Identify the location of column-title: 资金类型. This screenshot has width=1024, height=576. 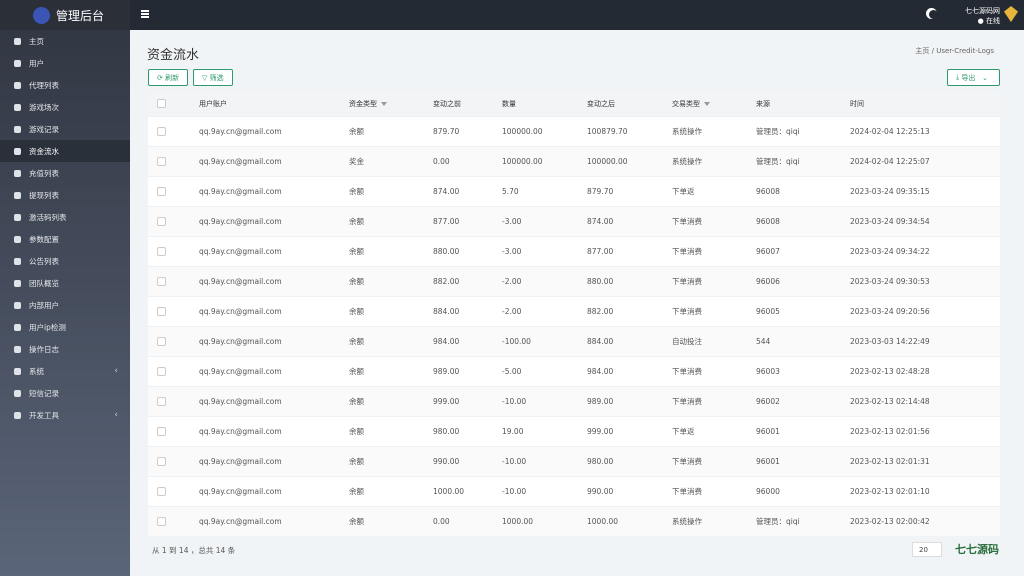
(363, 103).